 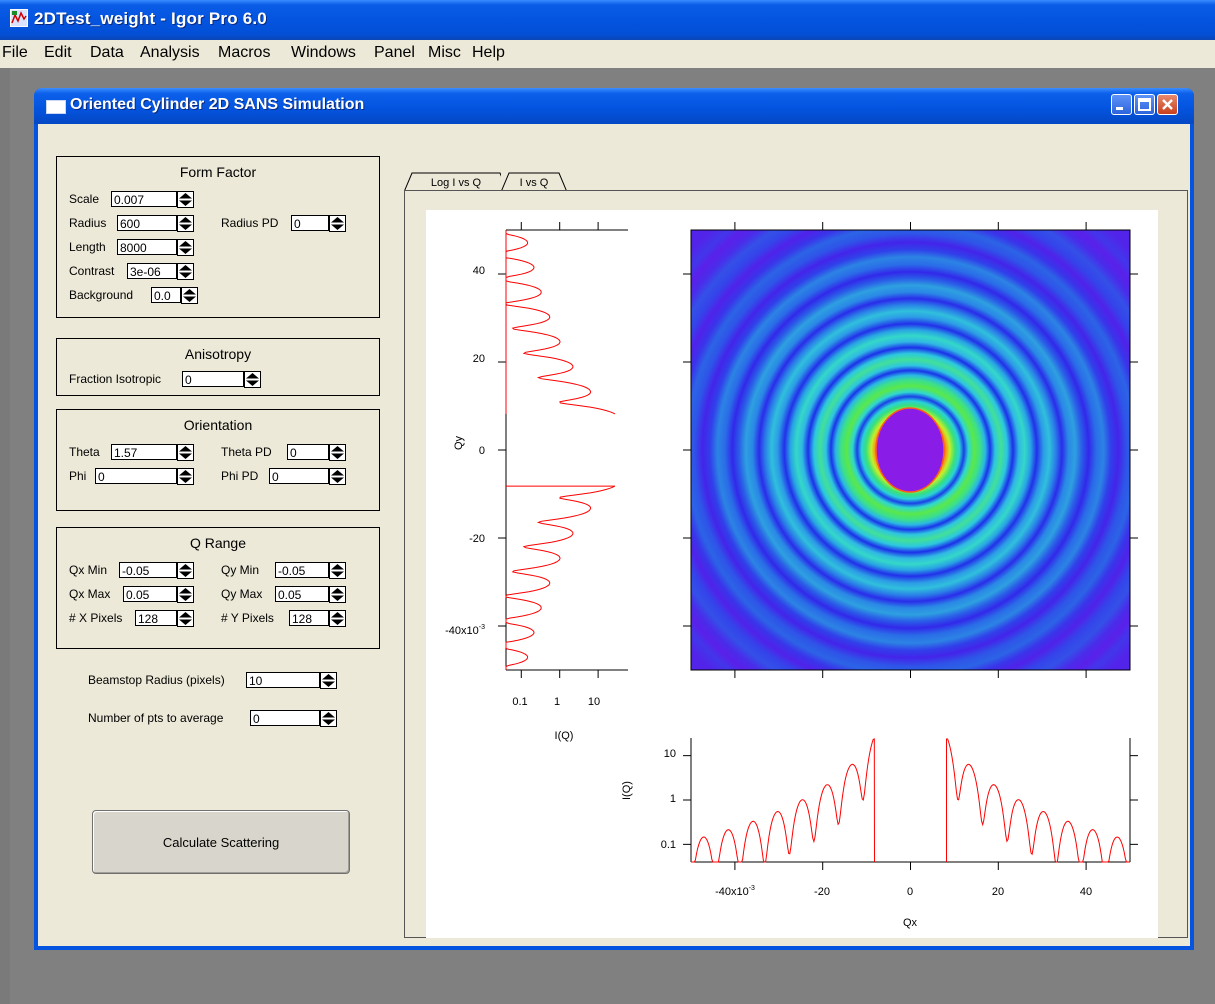 I want to click on left-plot-xlabel: I(Q), so click(x=564, y=736).